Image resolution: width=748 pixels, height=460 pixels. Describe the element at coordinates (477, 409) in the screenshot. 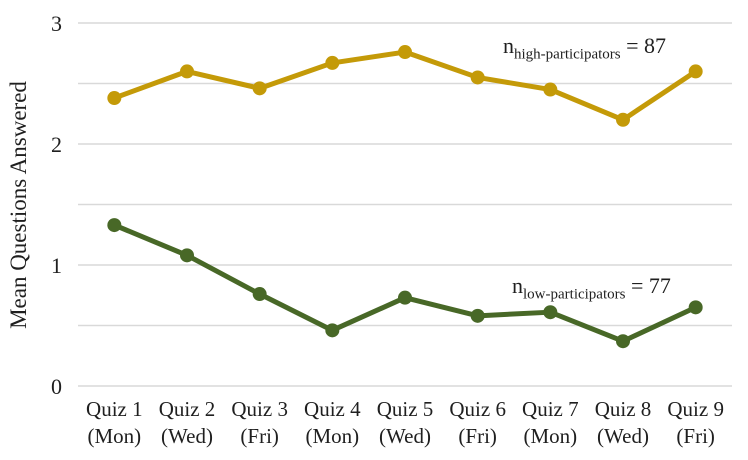

I see `x-tick-label: Quiz 6` at that location.